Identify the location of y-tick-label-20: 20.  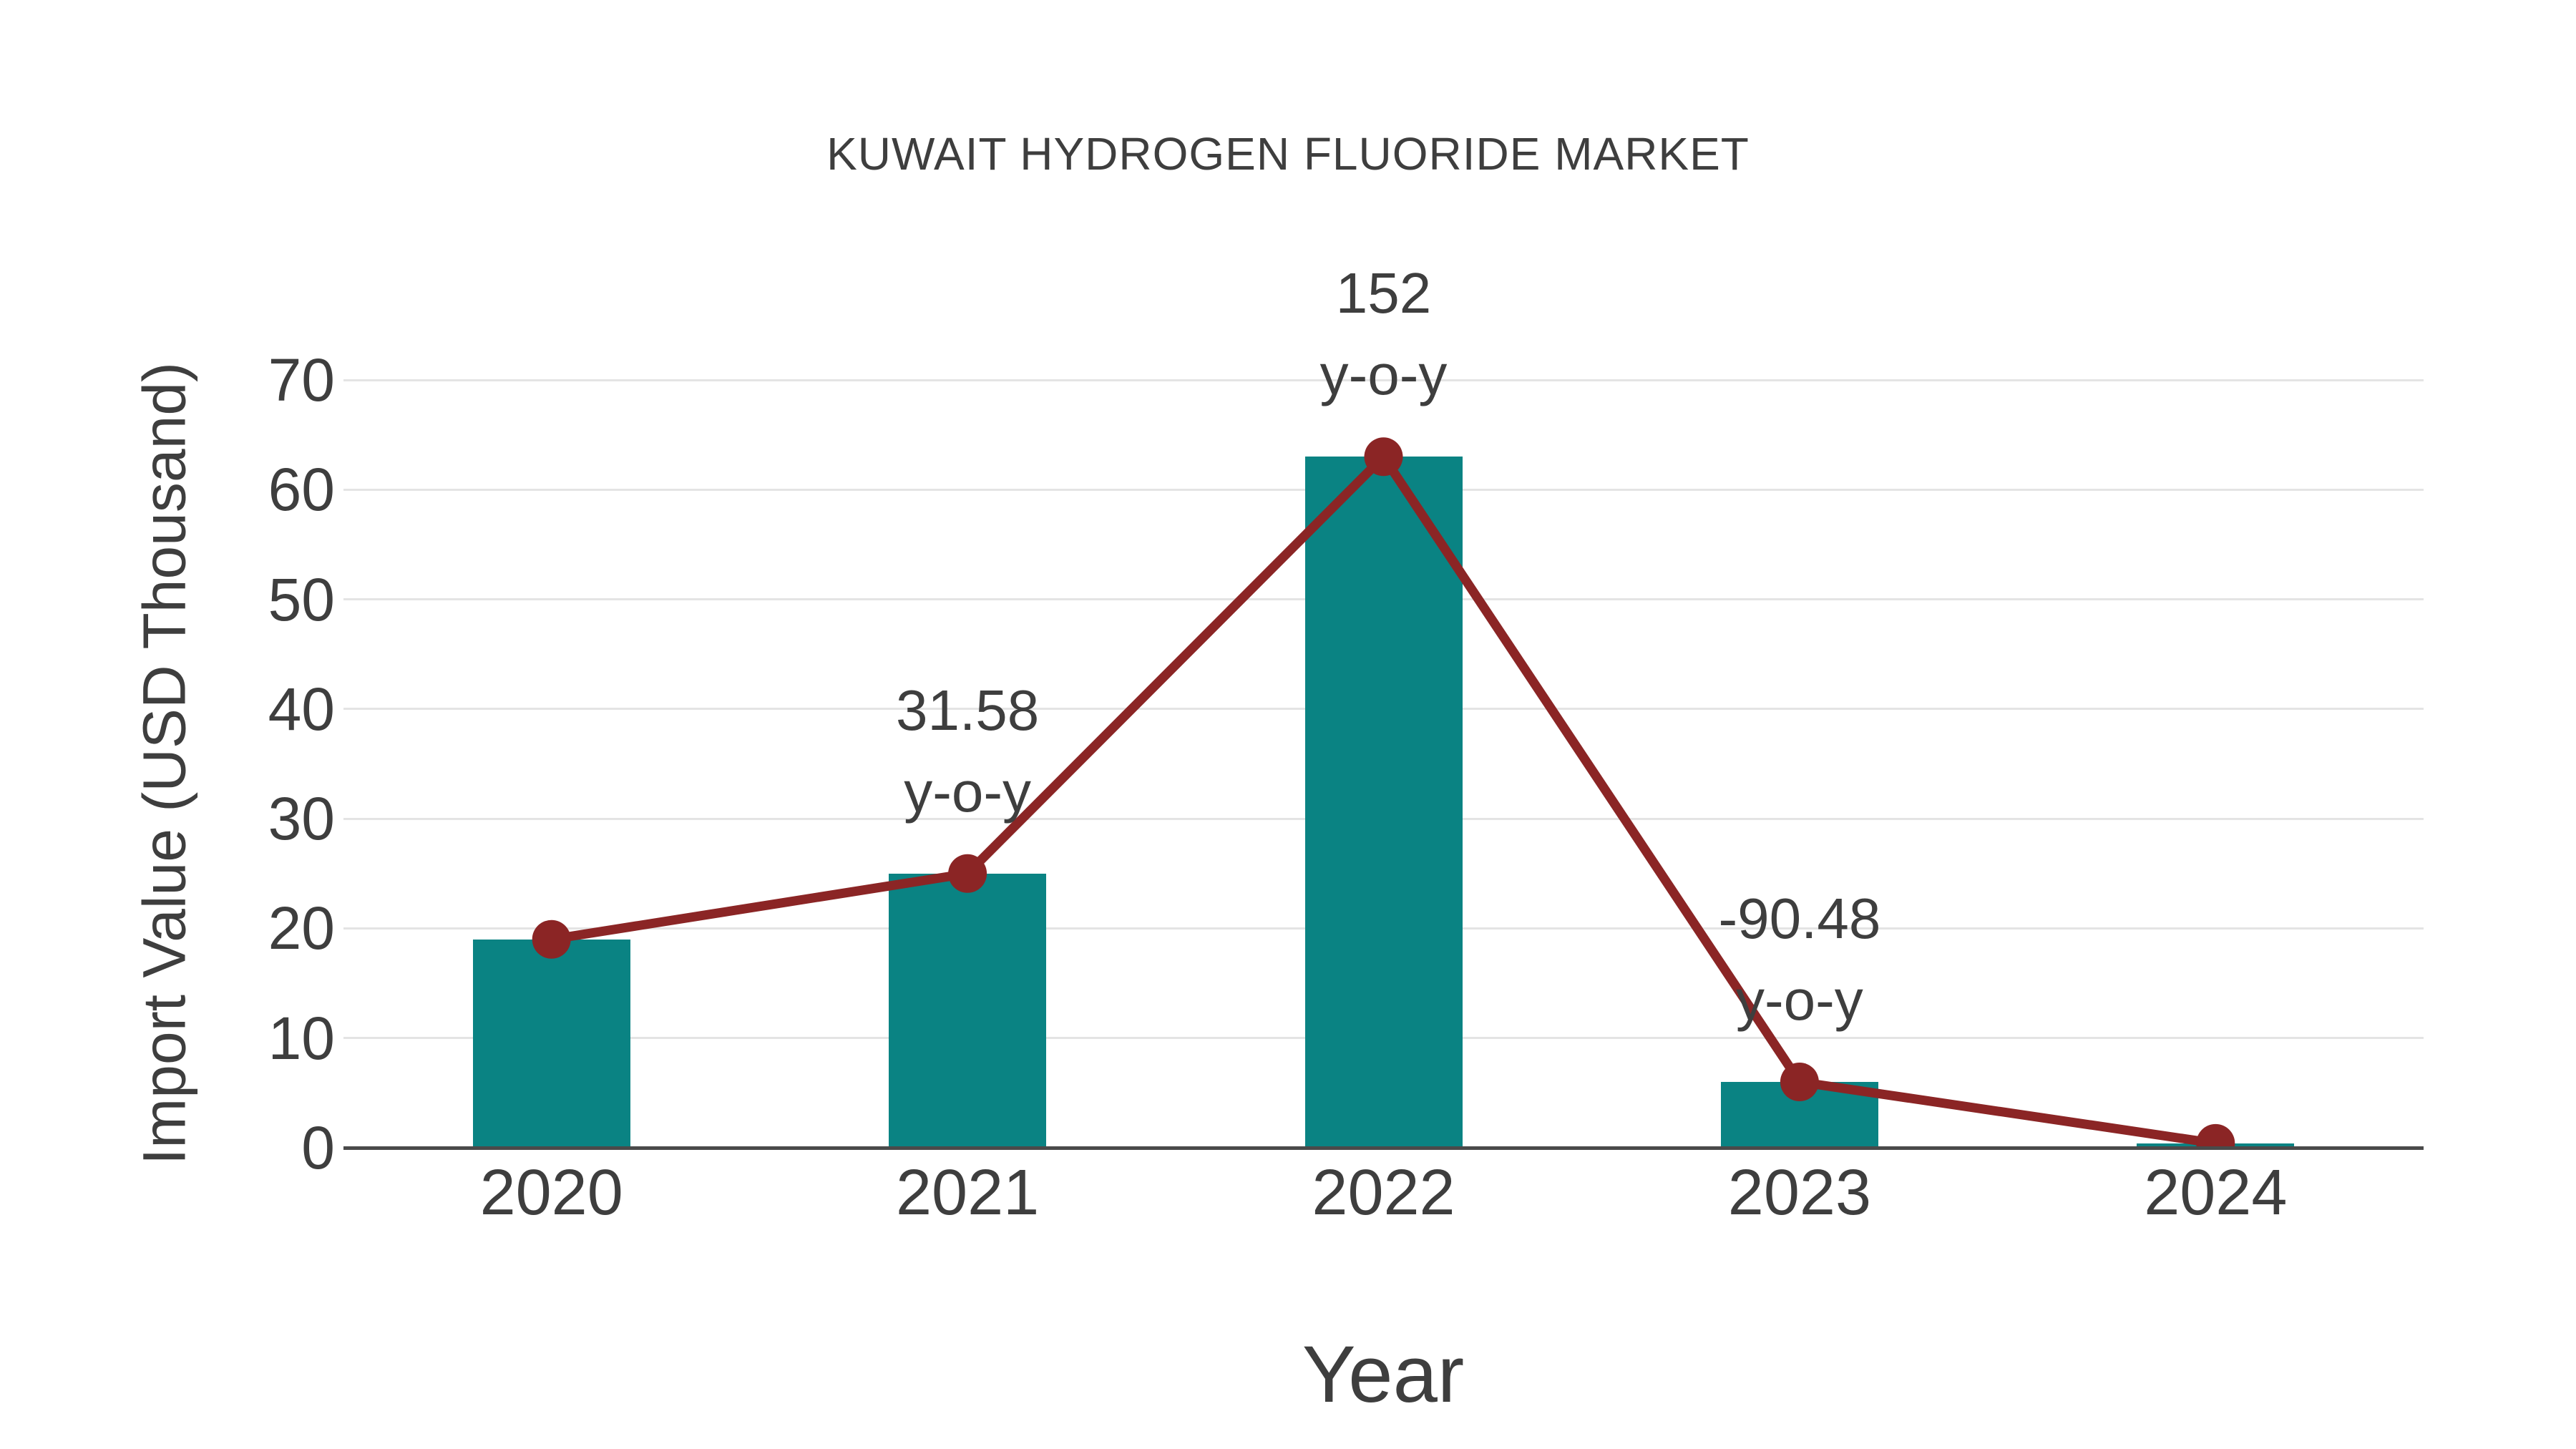
(301, 928).